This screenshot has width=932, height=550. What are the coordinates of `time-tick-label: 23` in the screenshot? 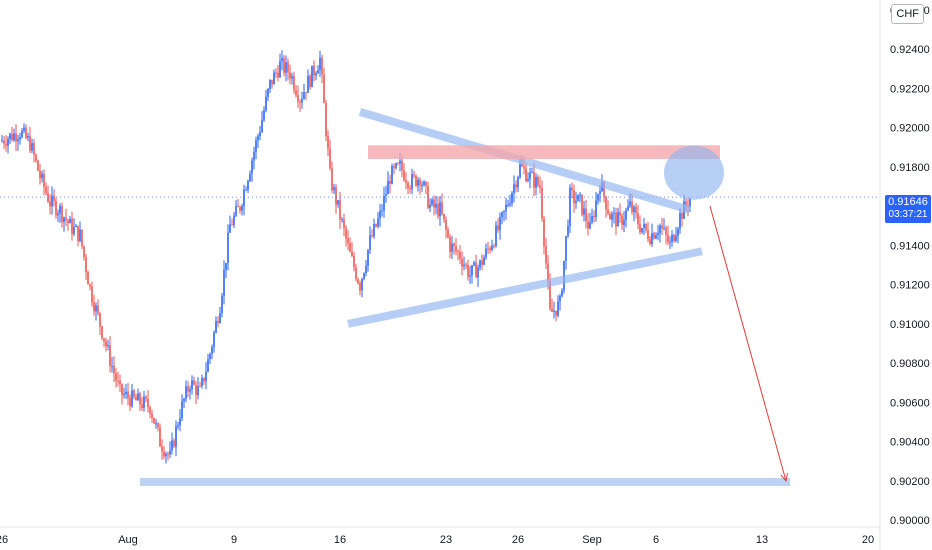 It's located at (446, 540).